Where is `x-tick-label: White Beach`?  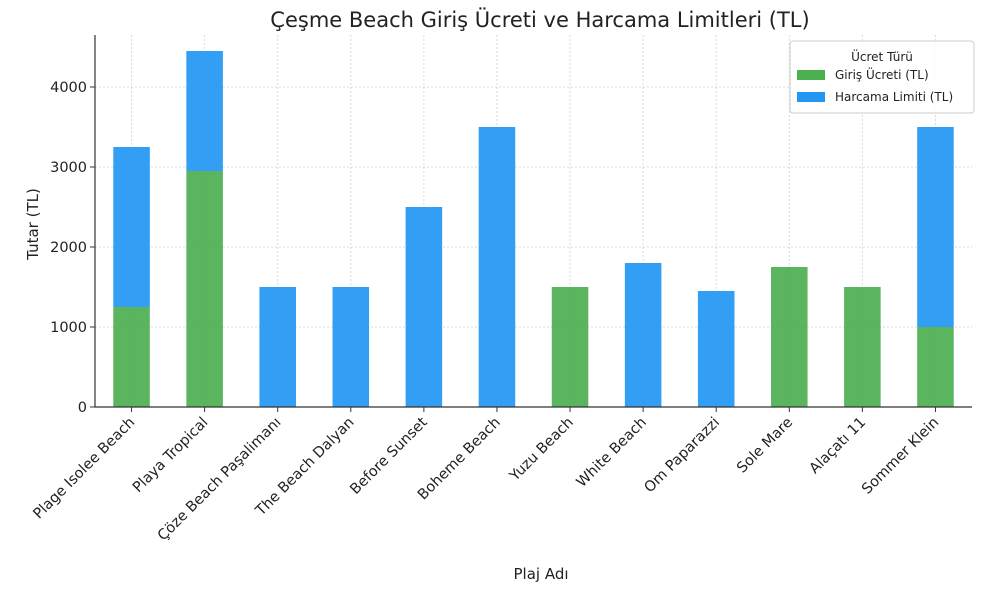
x-tick-label: White Beach is located at coordinates (612, 453).